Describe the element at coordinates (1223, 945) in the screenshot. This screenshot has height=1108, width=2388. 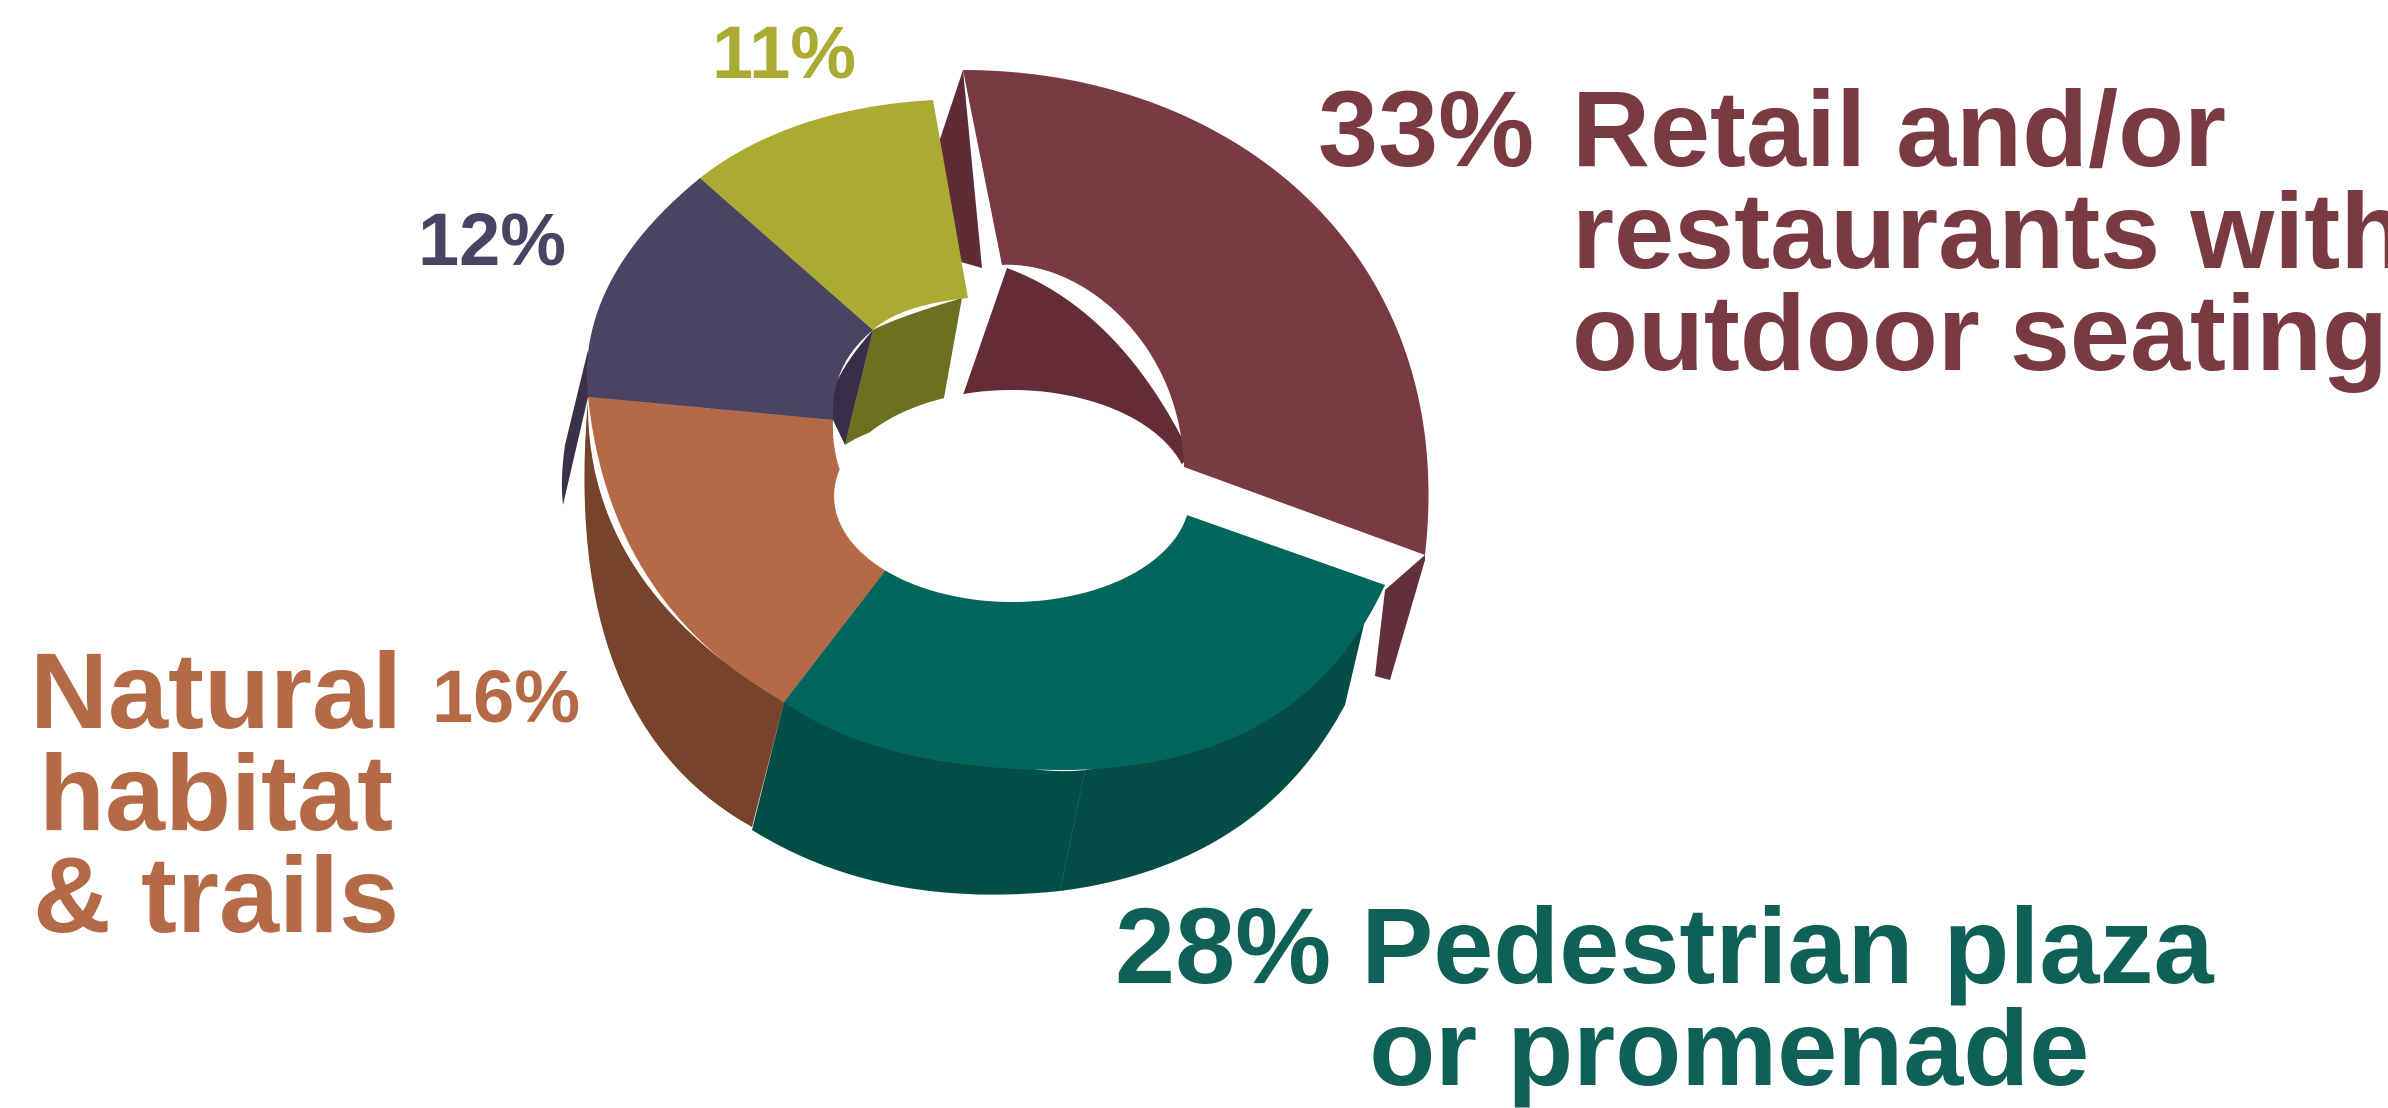
I see `pedestrian-slice-percent: 28%` at that location.